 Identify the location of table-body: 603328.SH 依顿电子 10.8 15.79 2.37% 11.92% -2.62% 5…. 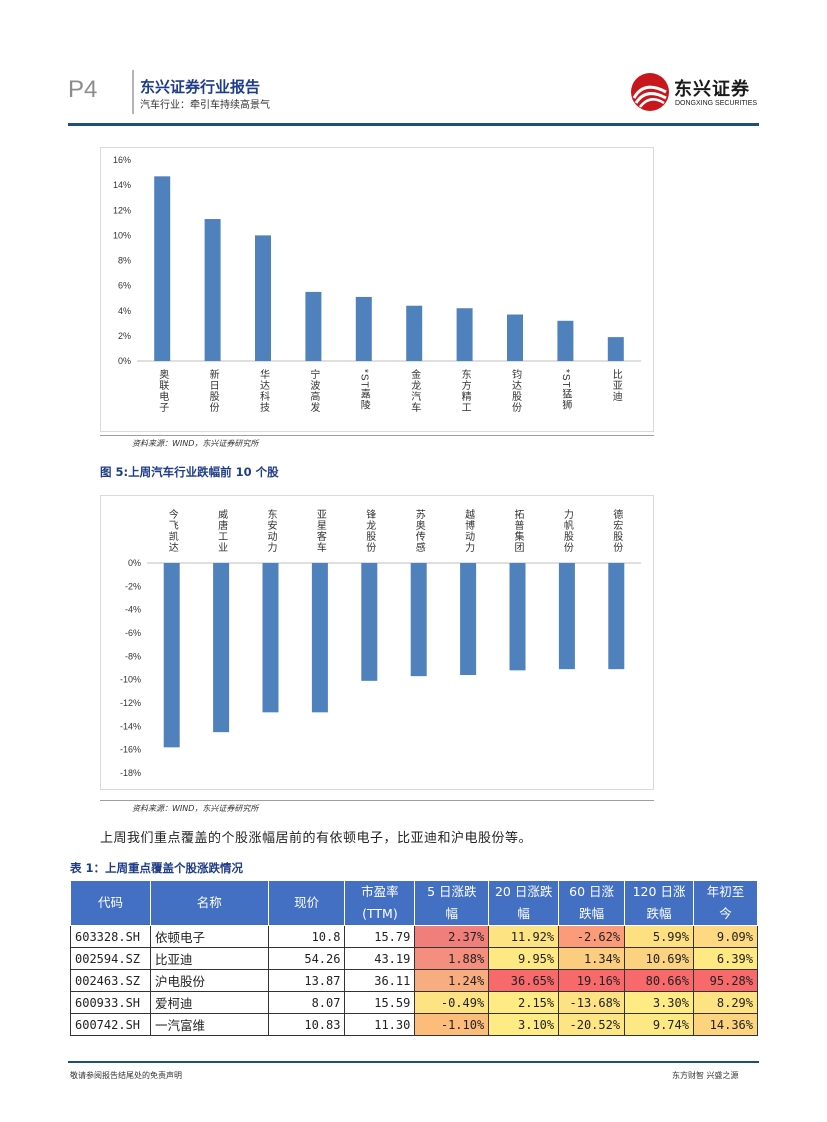
(414, 980).